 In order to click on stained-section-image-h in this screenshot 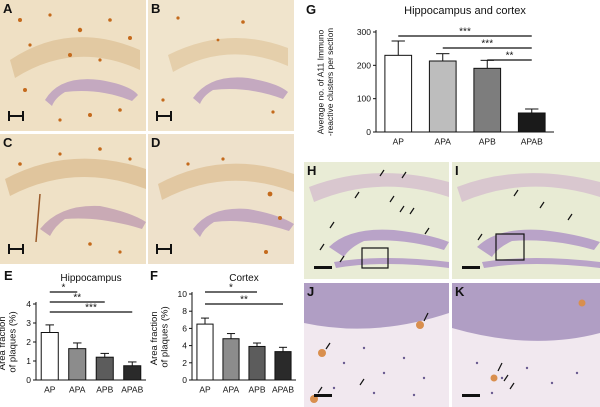, I will do `click(376, 220)`.